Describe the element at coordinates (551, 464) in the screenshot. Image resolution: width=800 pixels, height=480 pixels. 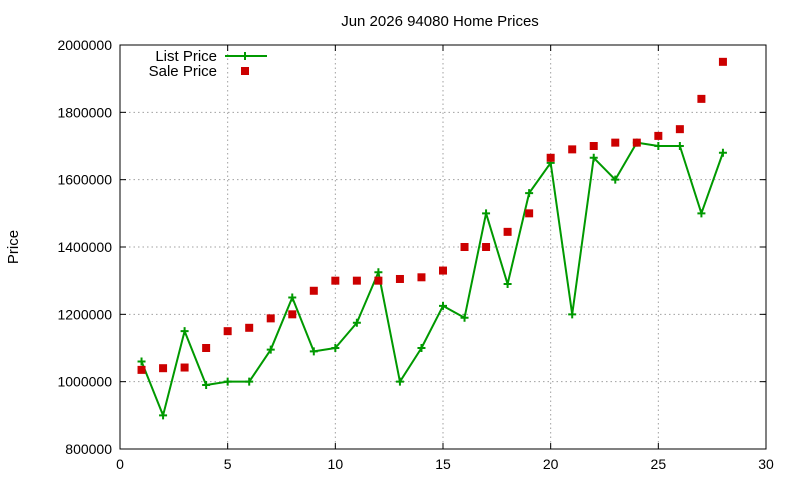
I see `x-tick-label: 20` at that location.